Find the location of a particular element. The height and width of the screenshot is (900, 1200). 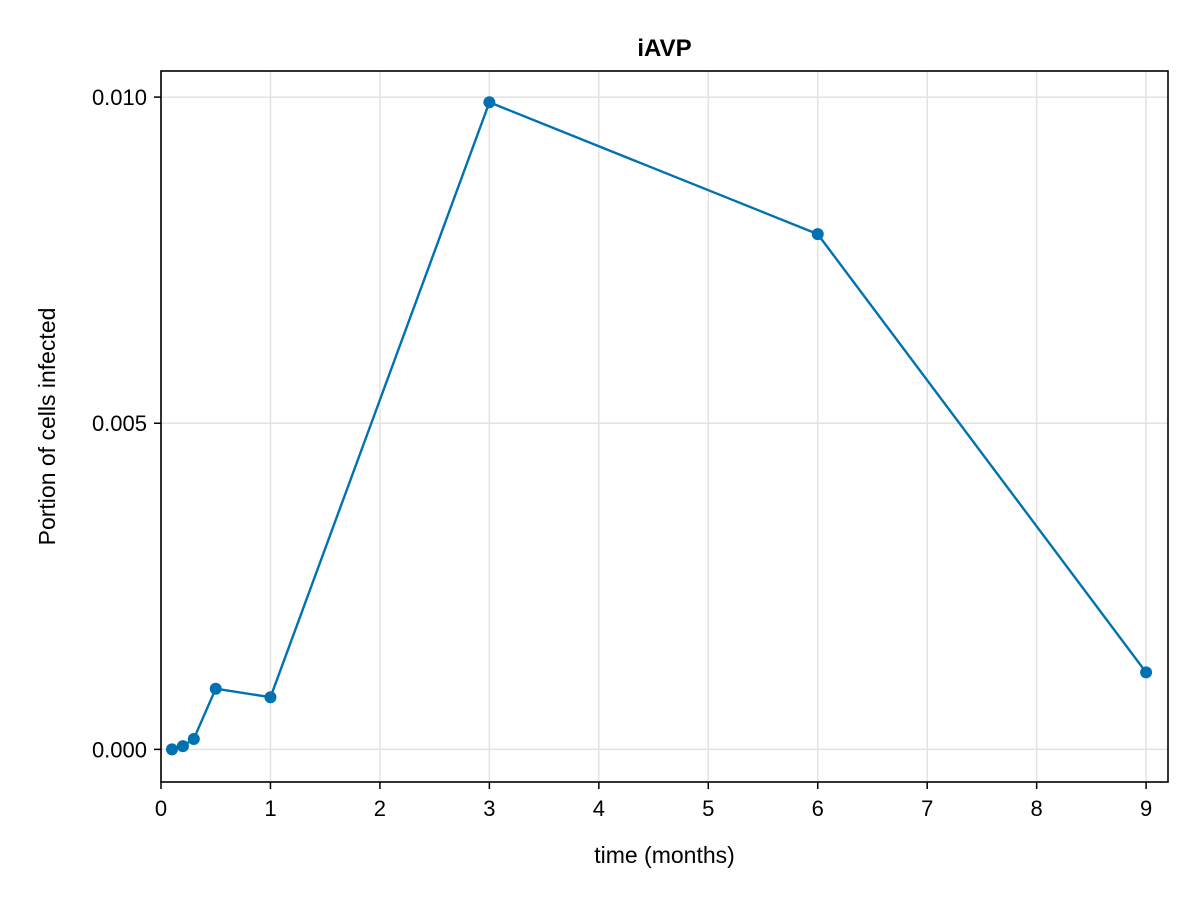

y-axis-label: Portion of cells infected is located at coordinates (47, 427).